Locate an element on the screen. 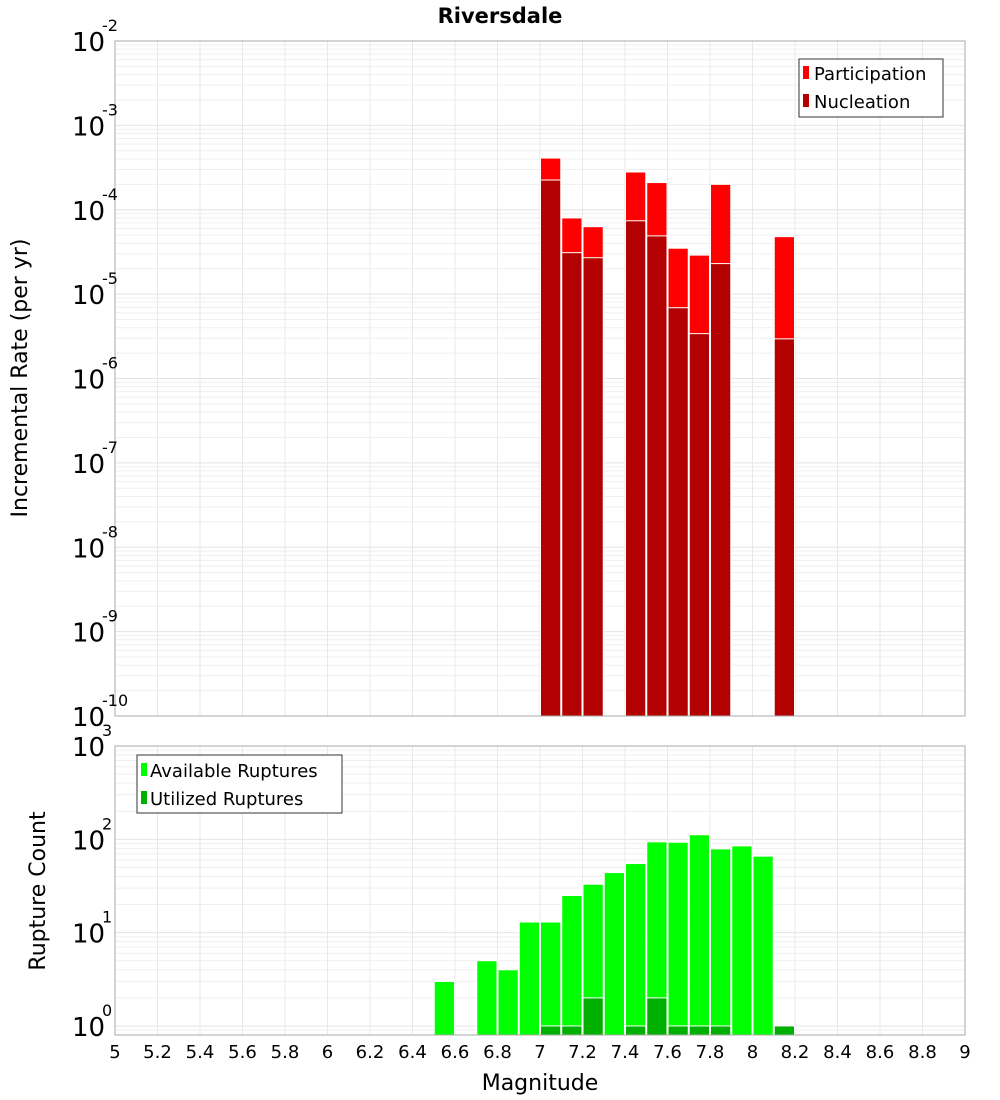 The height and width of the screenshot is (1100, 1000). x-tick-label: 7 is located at coordinates (539, 1052).